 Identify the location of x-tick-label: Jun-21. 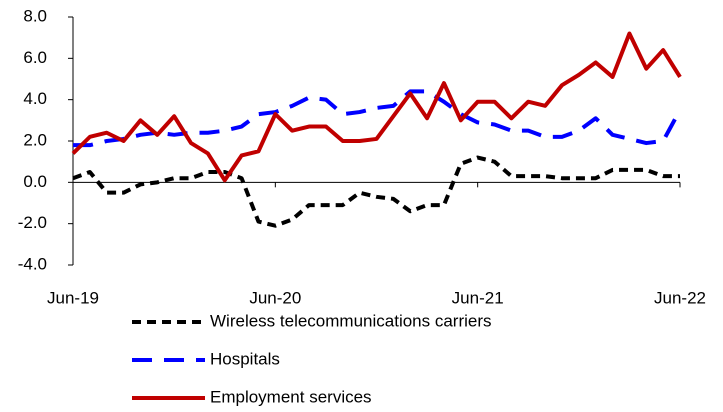
(478, 297).